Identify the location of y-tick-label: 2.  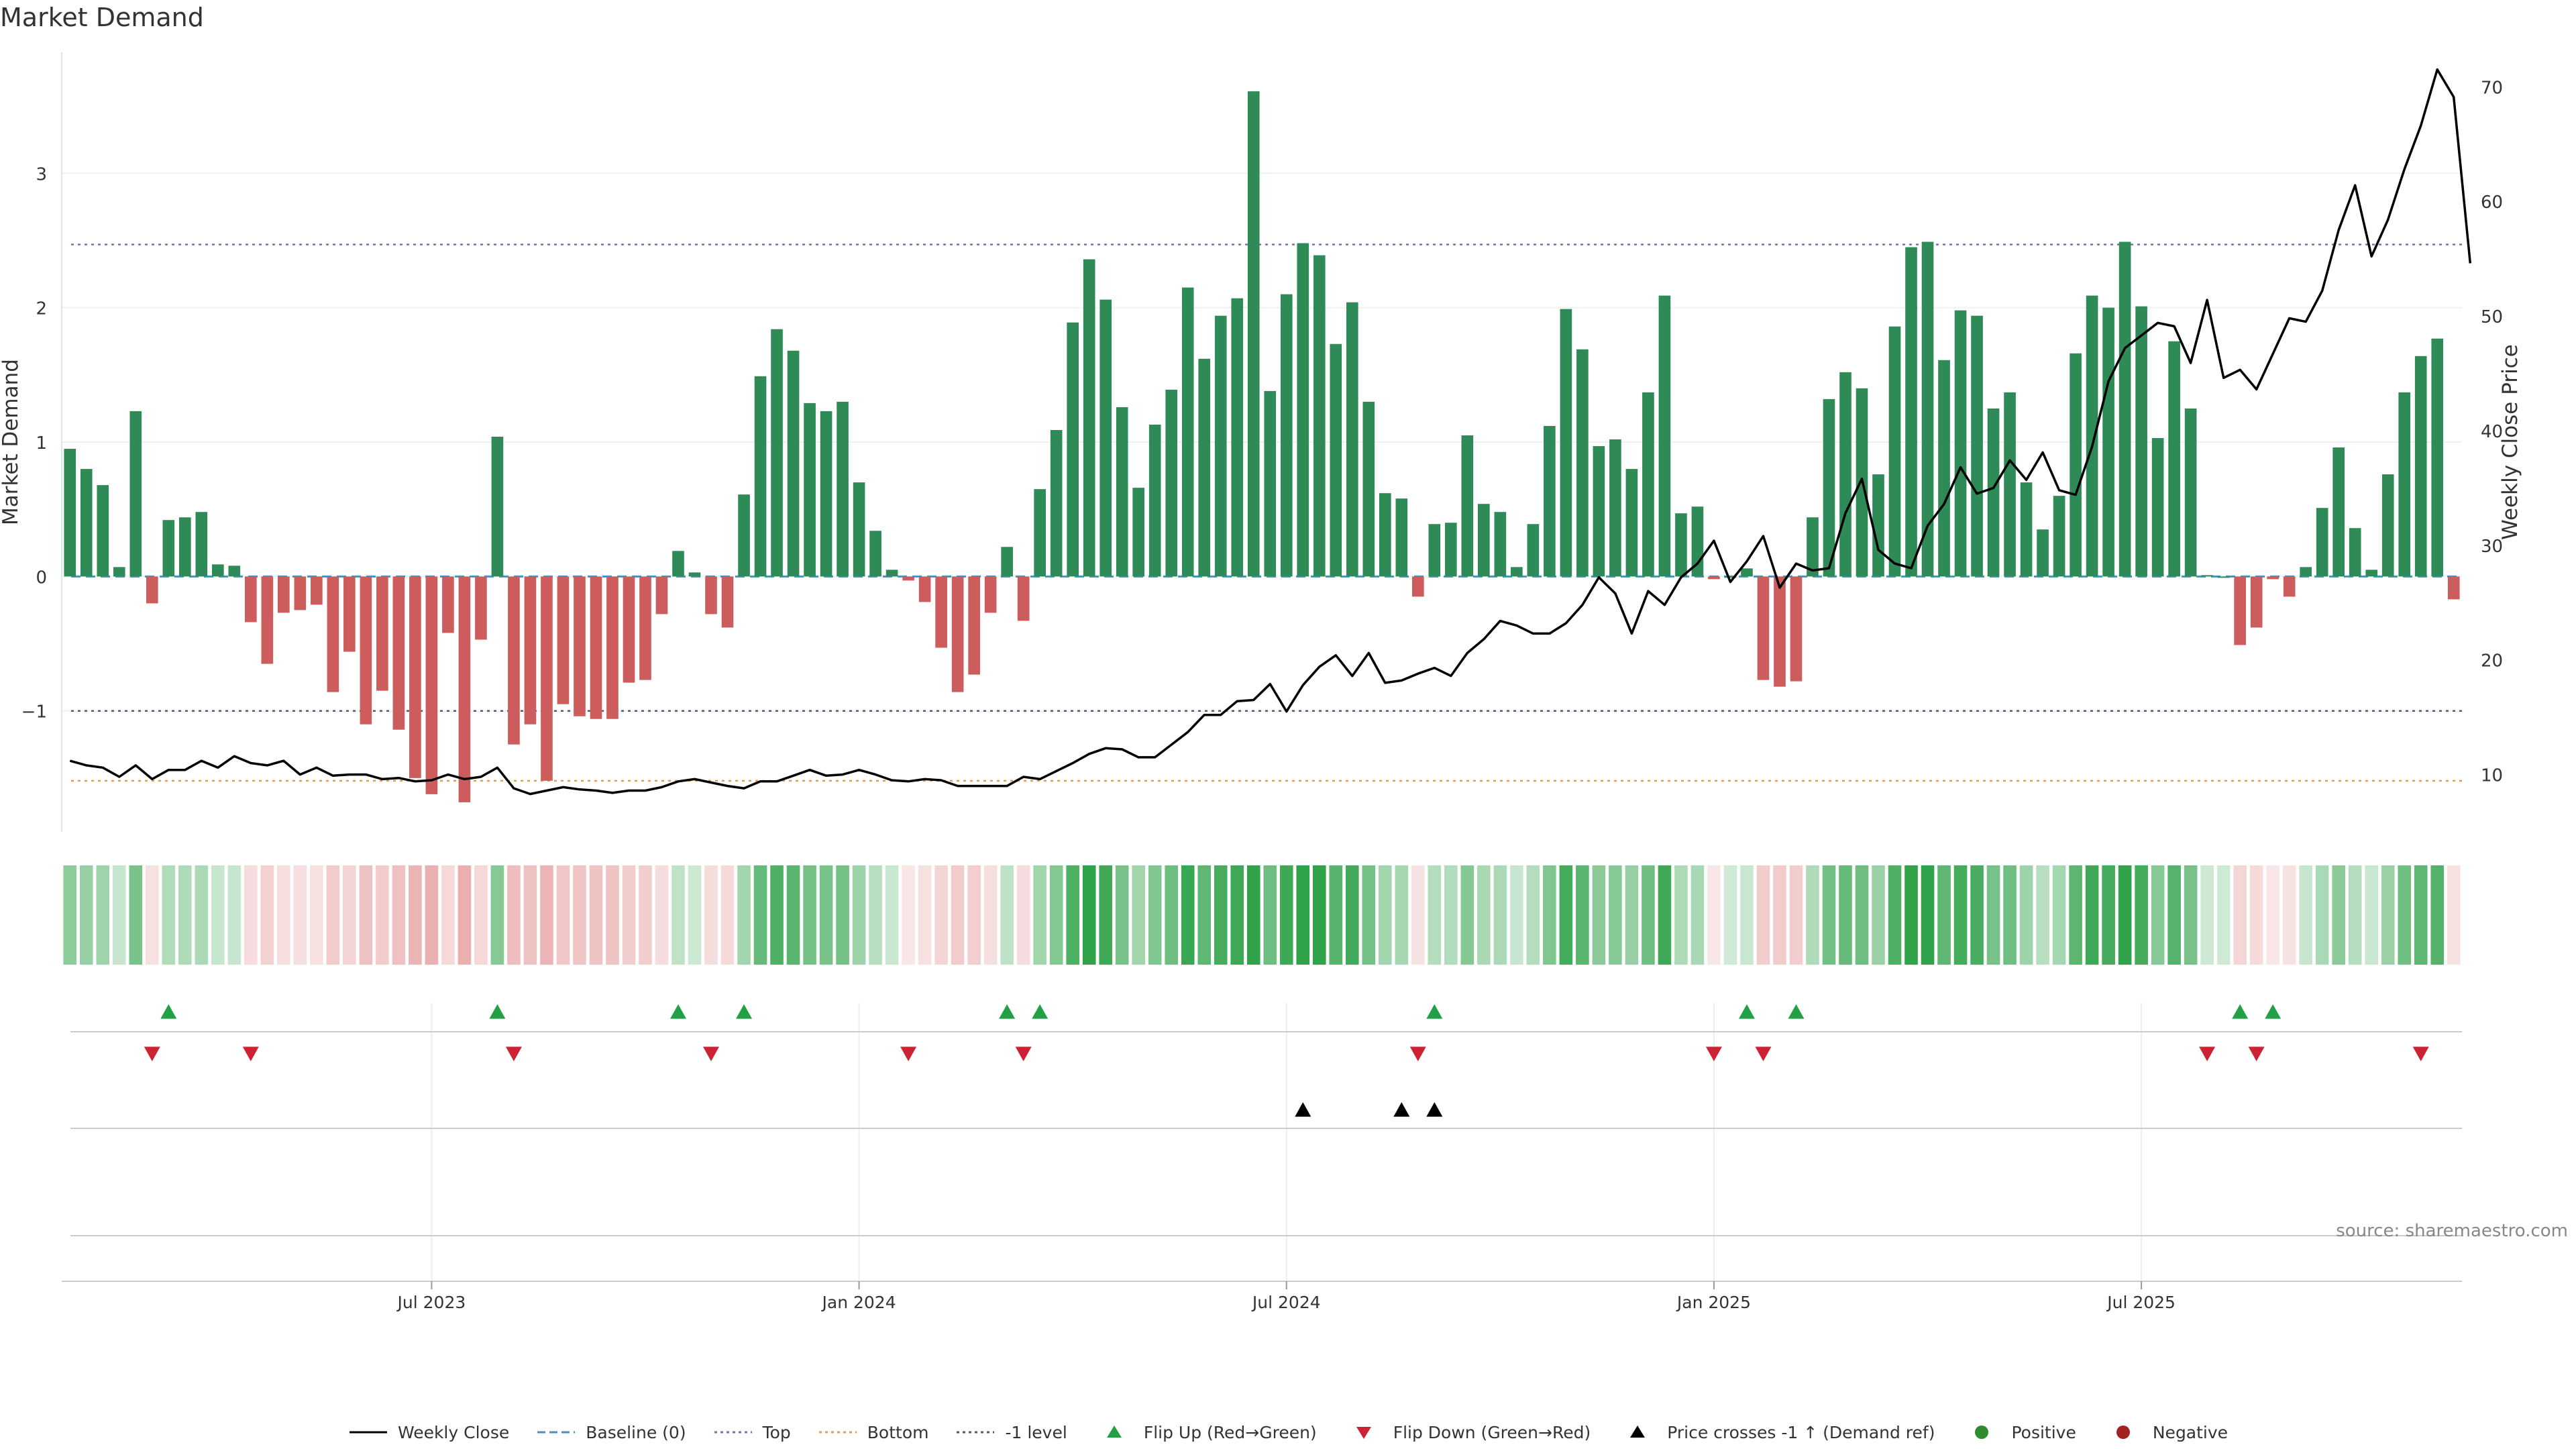
(41, 309).